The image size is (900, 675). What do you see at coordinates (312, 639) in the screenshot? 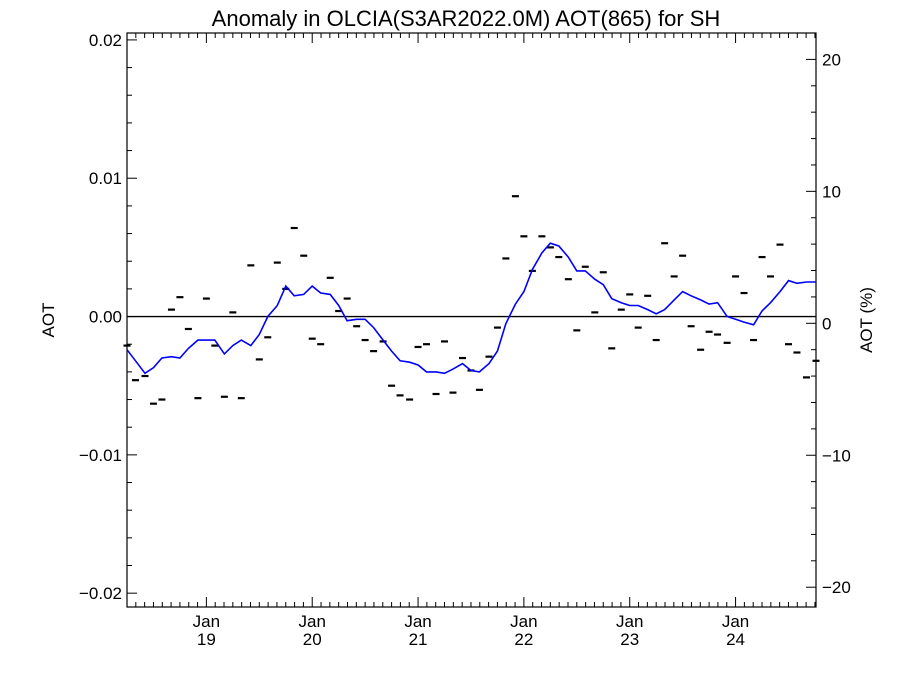
I see `x-tick-label-year: 20` at bounding box center [312, 639].